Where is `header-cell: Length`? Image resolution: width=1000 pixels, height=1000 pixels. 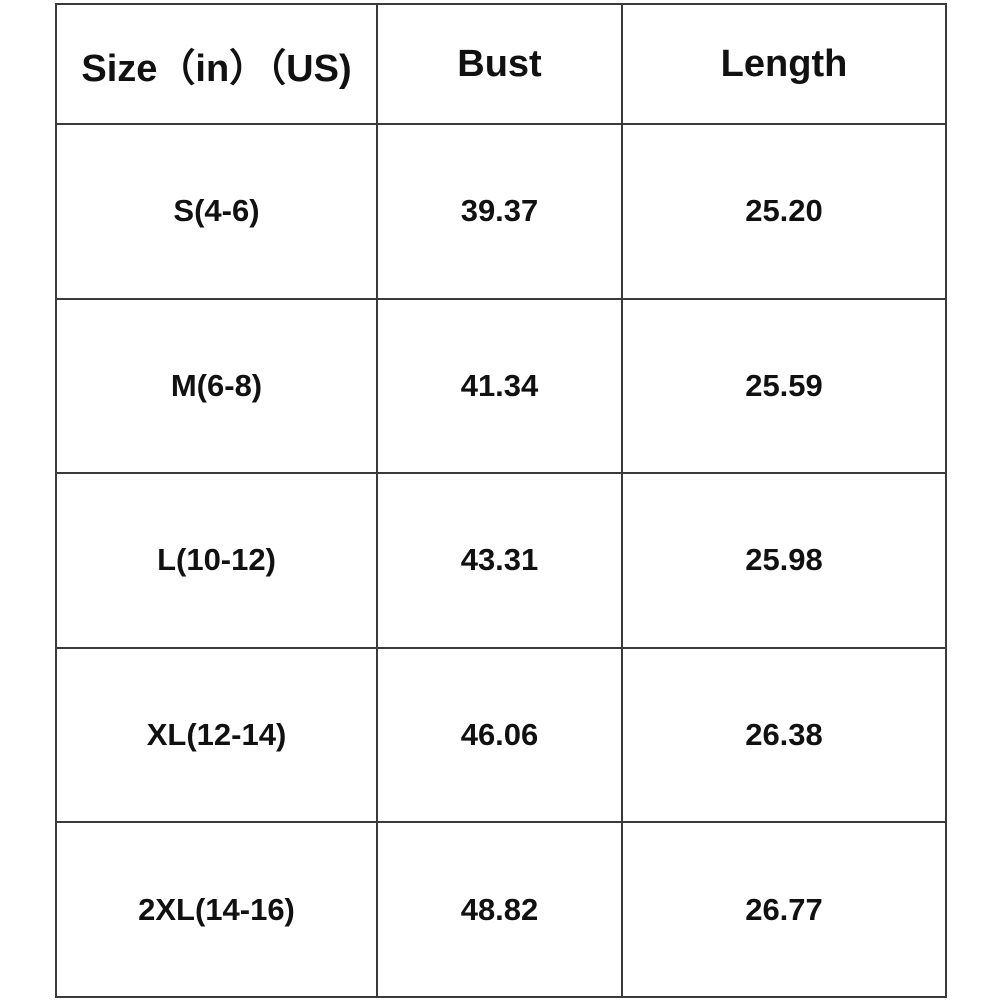 header-cell: Length is located at coordinates (784, 64).